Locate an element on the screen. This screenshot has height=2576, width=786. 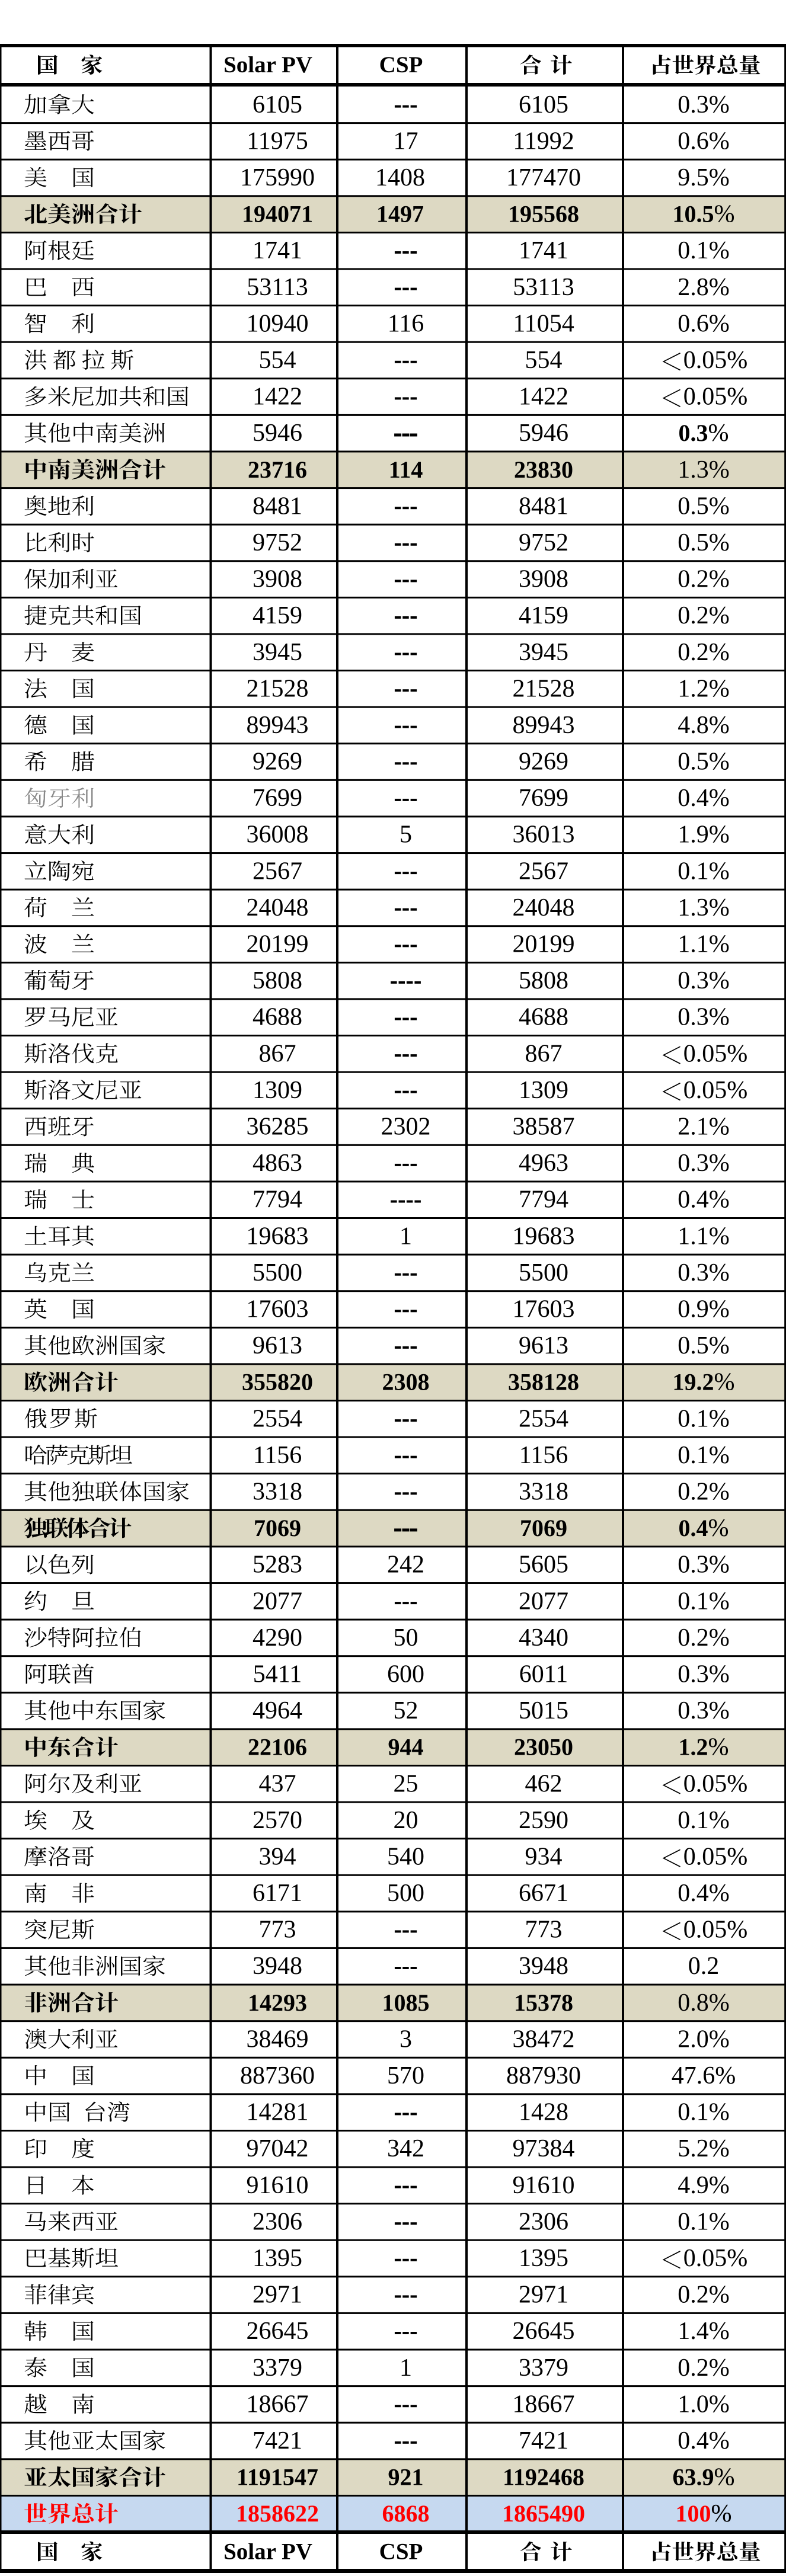
svg-text: 1192468 is located at coordinates (543, 2477).